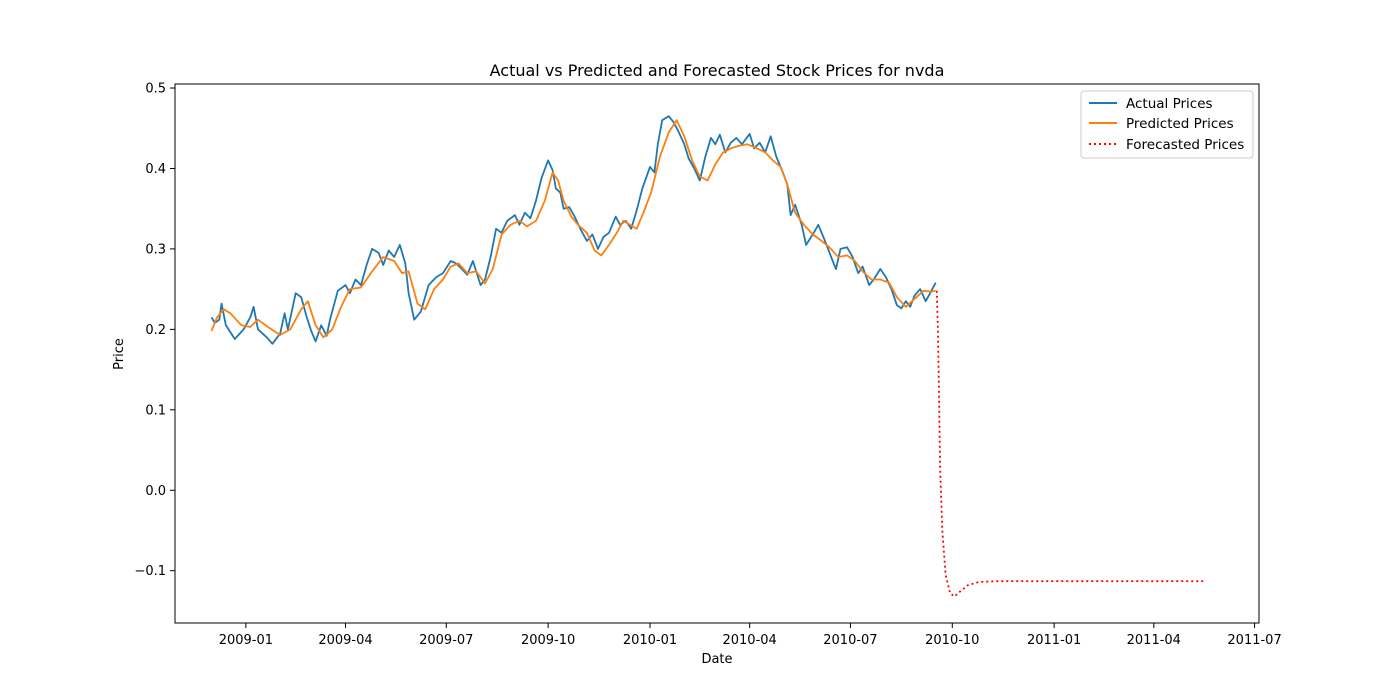  Describe the element at coordinates (119, 354) in the screenshot. I see `y-axis-label: Price` at that location.